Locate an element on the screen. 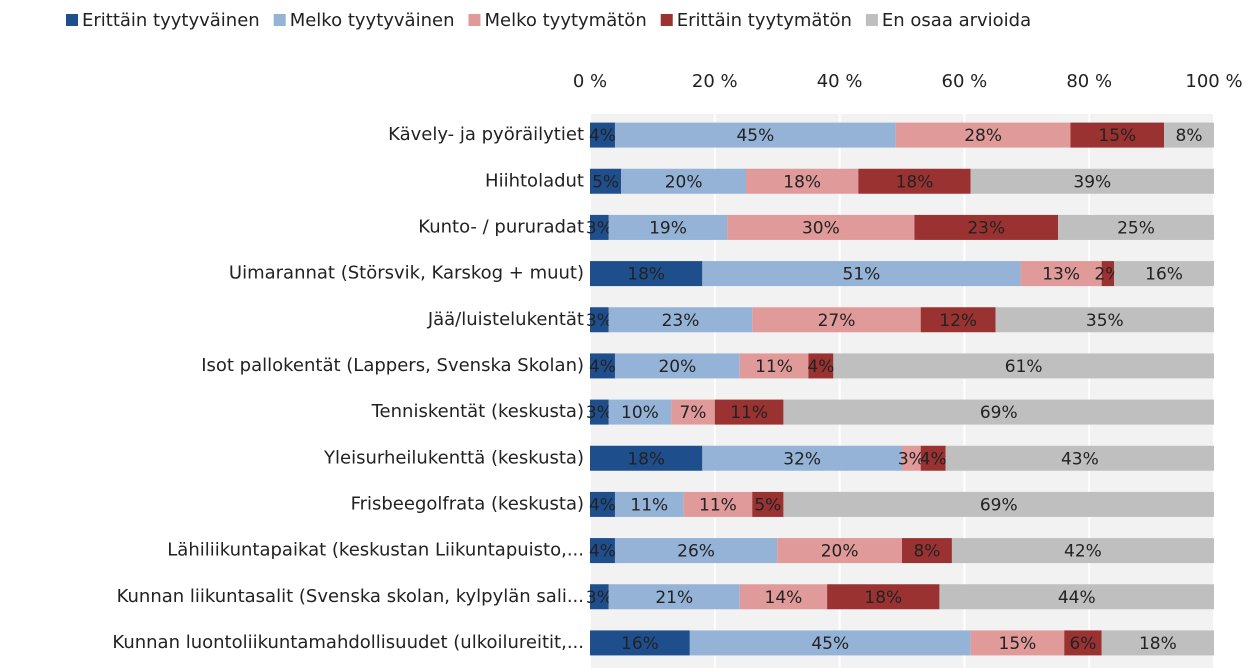 The width and height of the screenshot is (1258, 668). value-label: 6% is located at coordinates (1082, 644).